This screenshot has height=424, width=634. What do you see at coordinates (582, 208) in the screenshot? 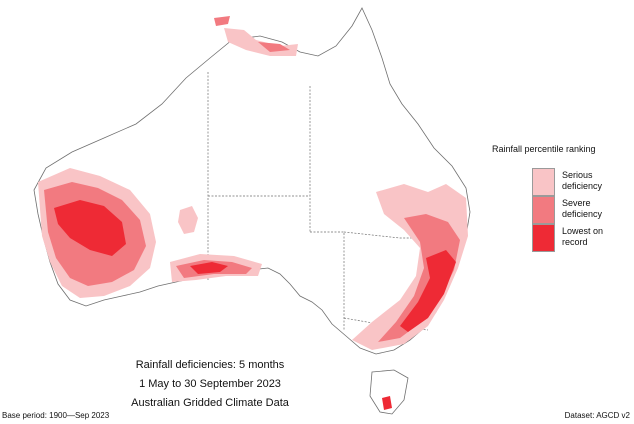
I see `legend-label-severe: Severe deficiency` at bounding box center [582, 208].